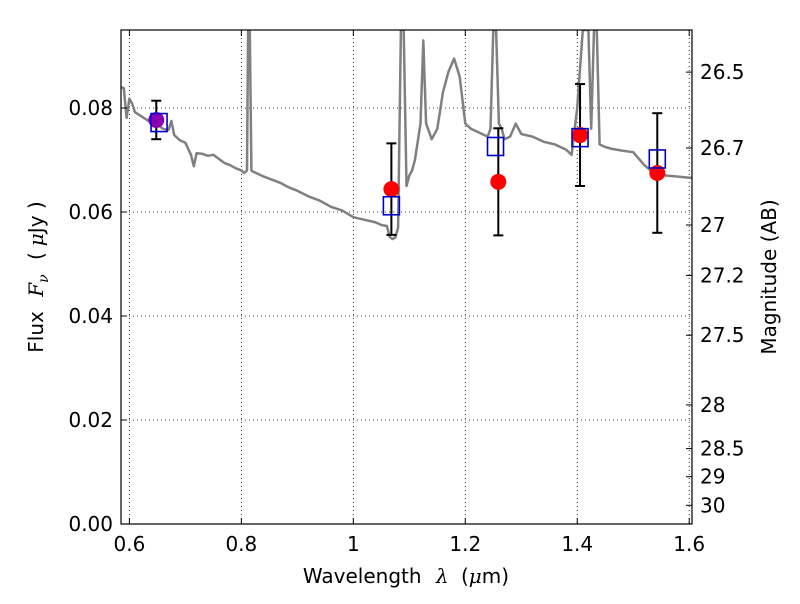 The image size is (800, 604). I want to click on y2-axis-ticks: 26.5 26.7 27 27.2 27.5 28 28.5 29 30, so click(715, 288).